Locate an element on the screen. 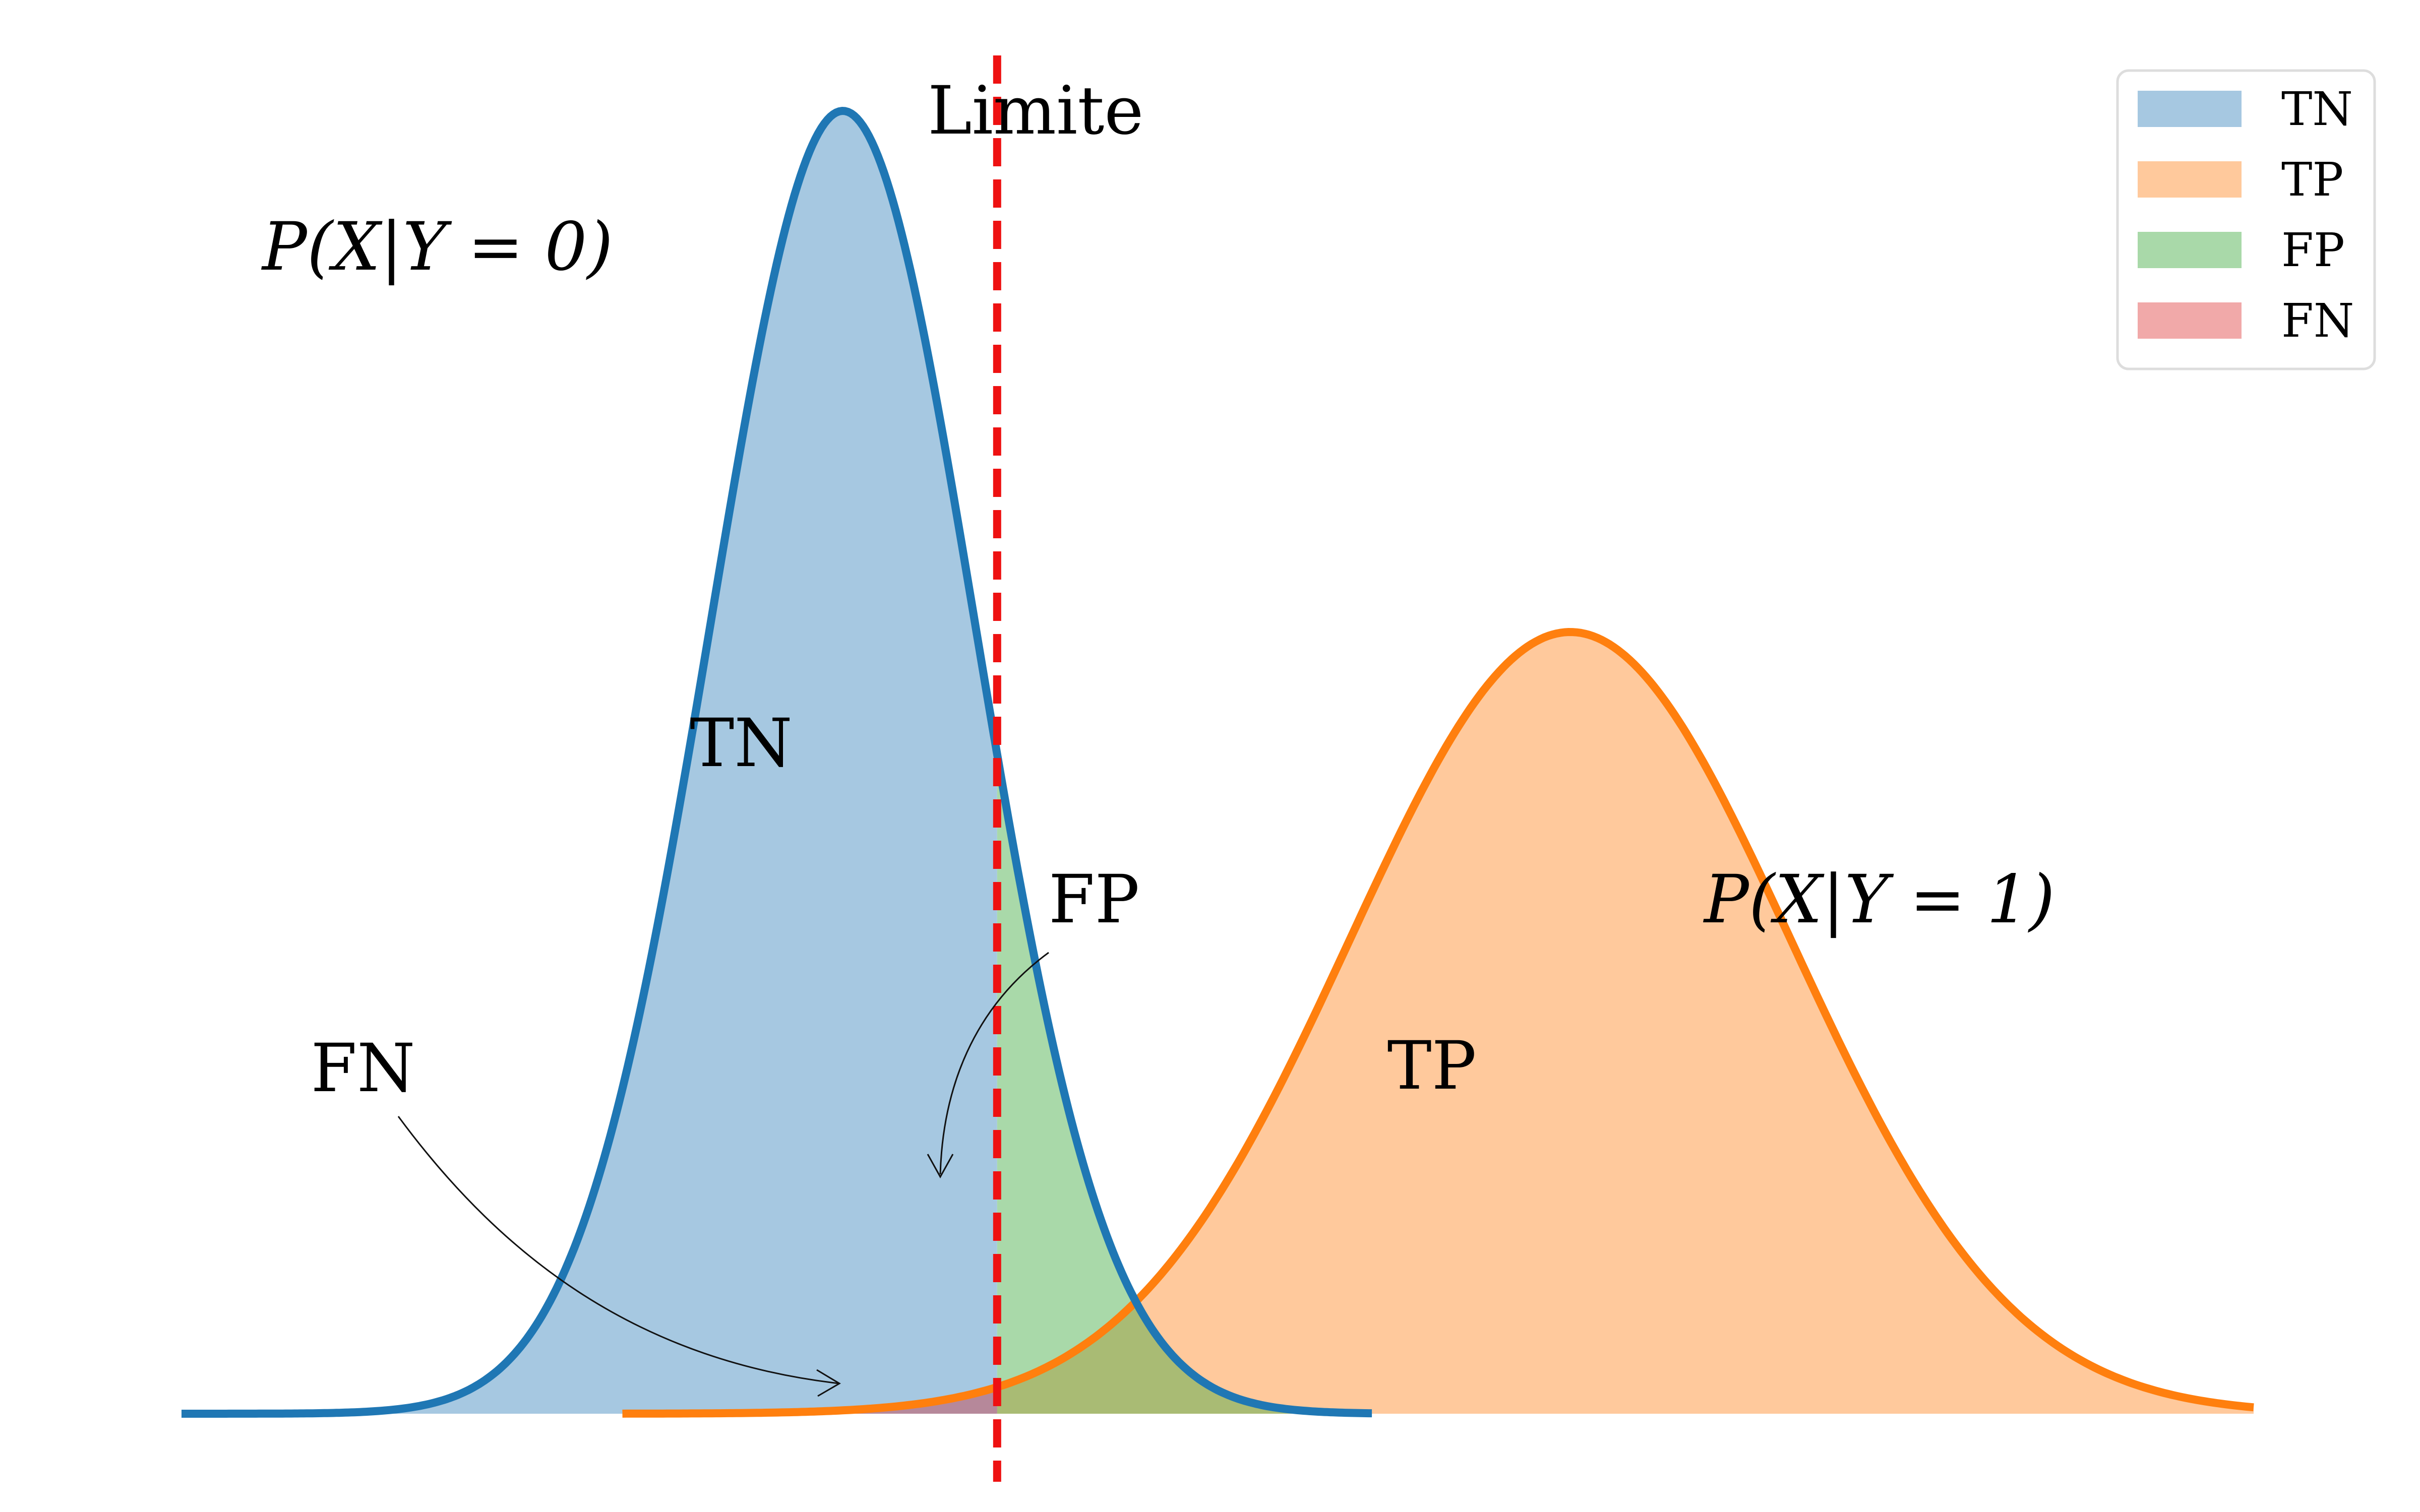 The image size is (2420, 1512). legend-label-fp: FP is located at coordinates (2313, 250).